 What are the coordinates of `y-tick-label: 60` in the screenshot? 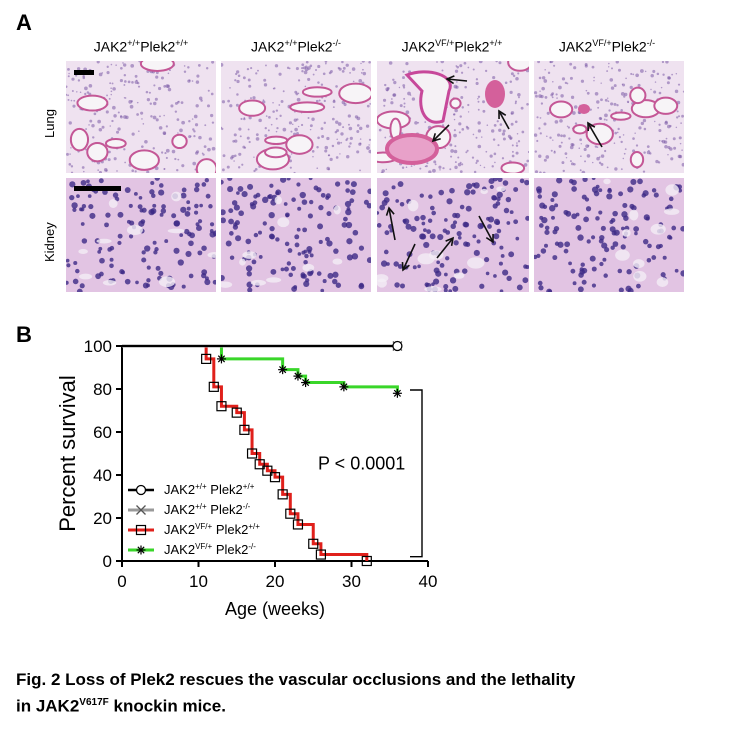 It's located at (102, 432).